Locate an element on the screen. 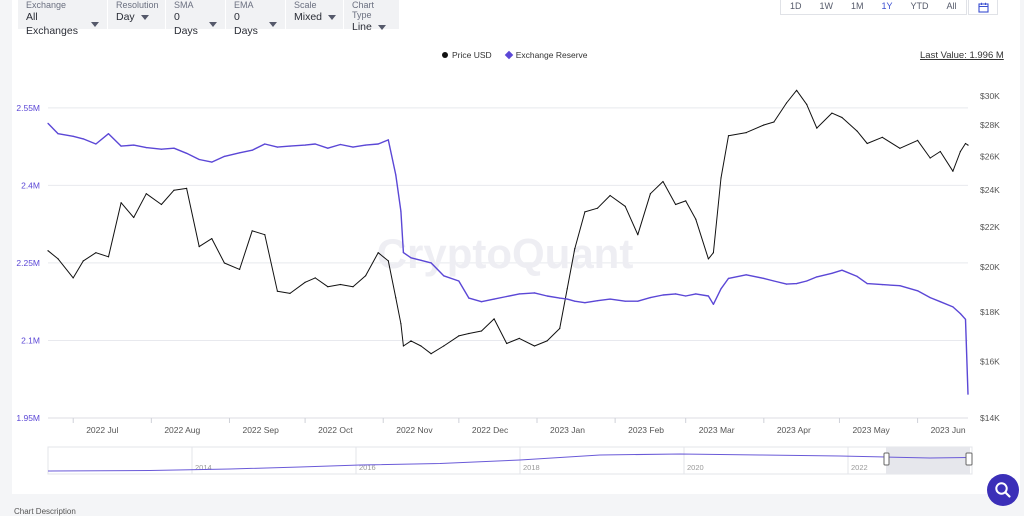 The image size is (1024, 516). x-tick-label: 2022 Nov is located at coordinates (414, 430).